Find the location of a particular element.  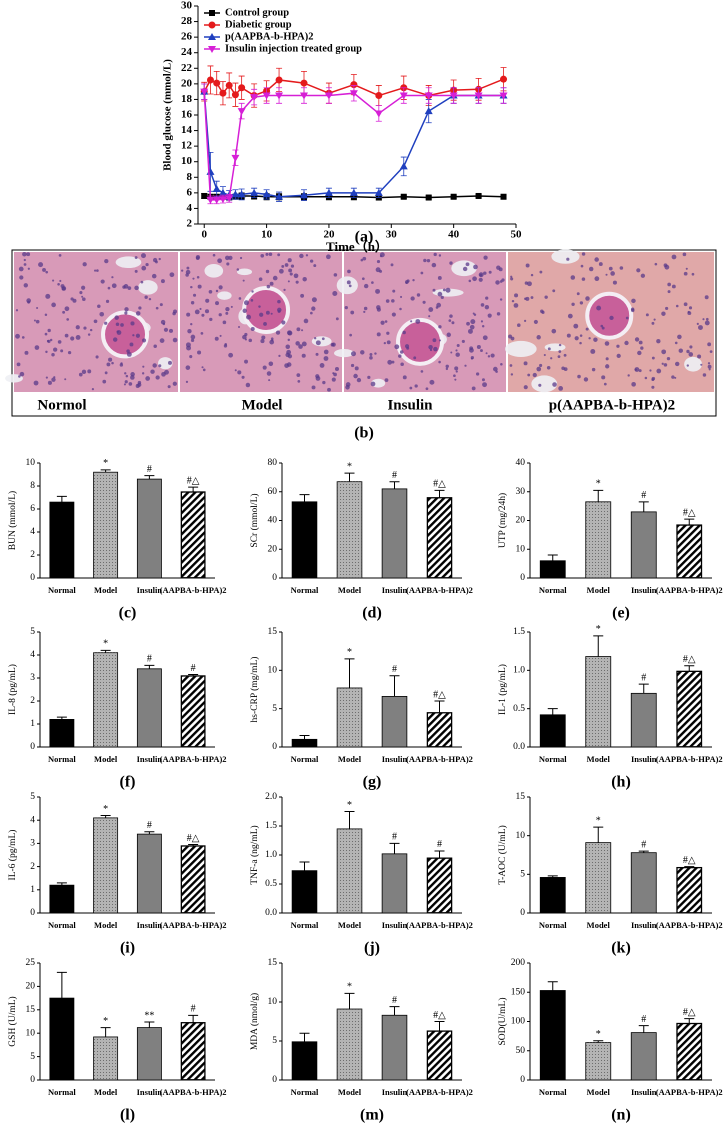

x-axis-label: Time（h） is located at coordinates (357, 246).